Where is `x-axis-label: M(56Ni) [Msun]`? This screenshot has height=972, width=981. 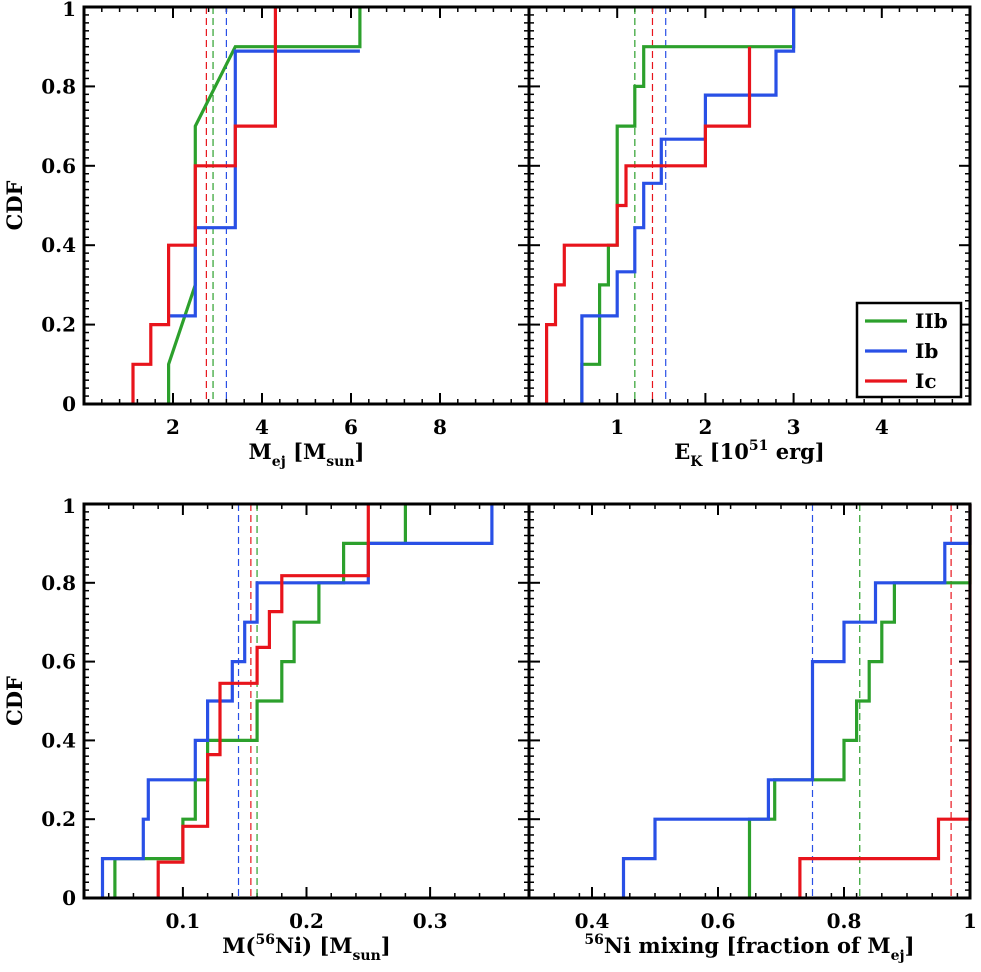 x-axis-label: M(56Ni) [Msun] is located at coordinates (306, 948).